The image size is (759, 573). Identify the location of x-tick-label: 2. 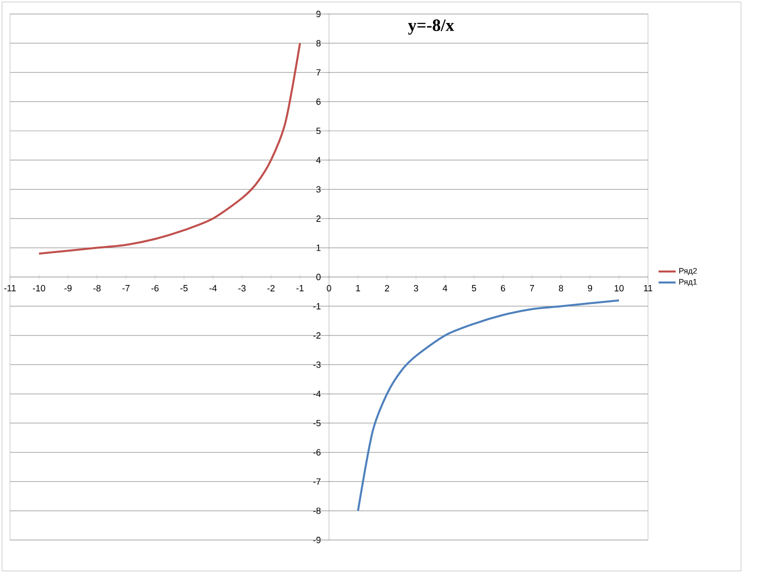
(387, 288).